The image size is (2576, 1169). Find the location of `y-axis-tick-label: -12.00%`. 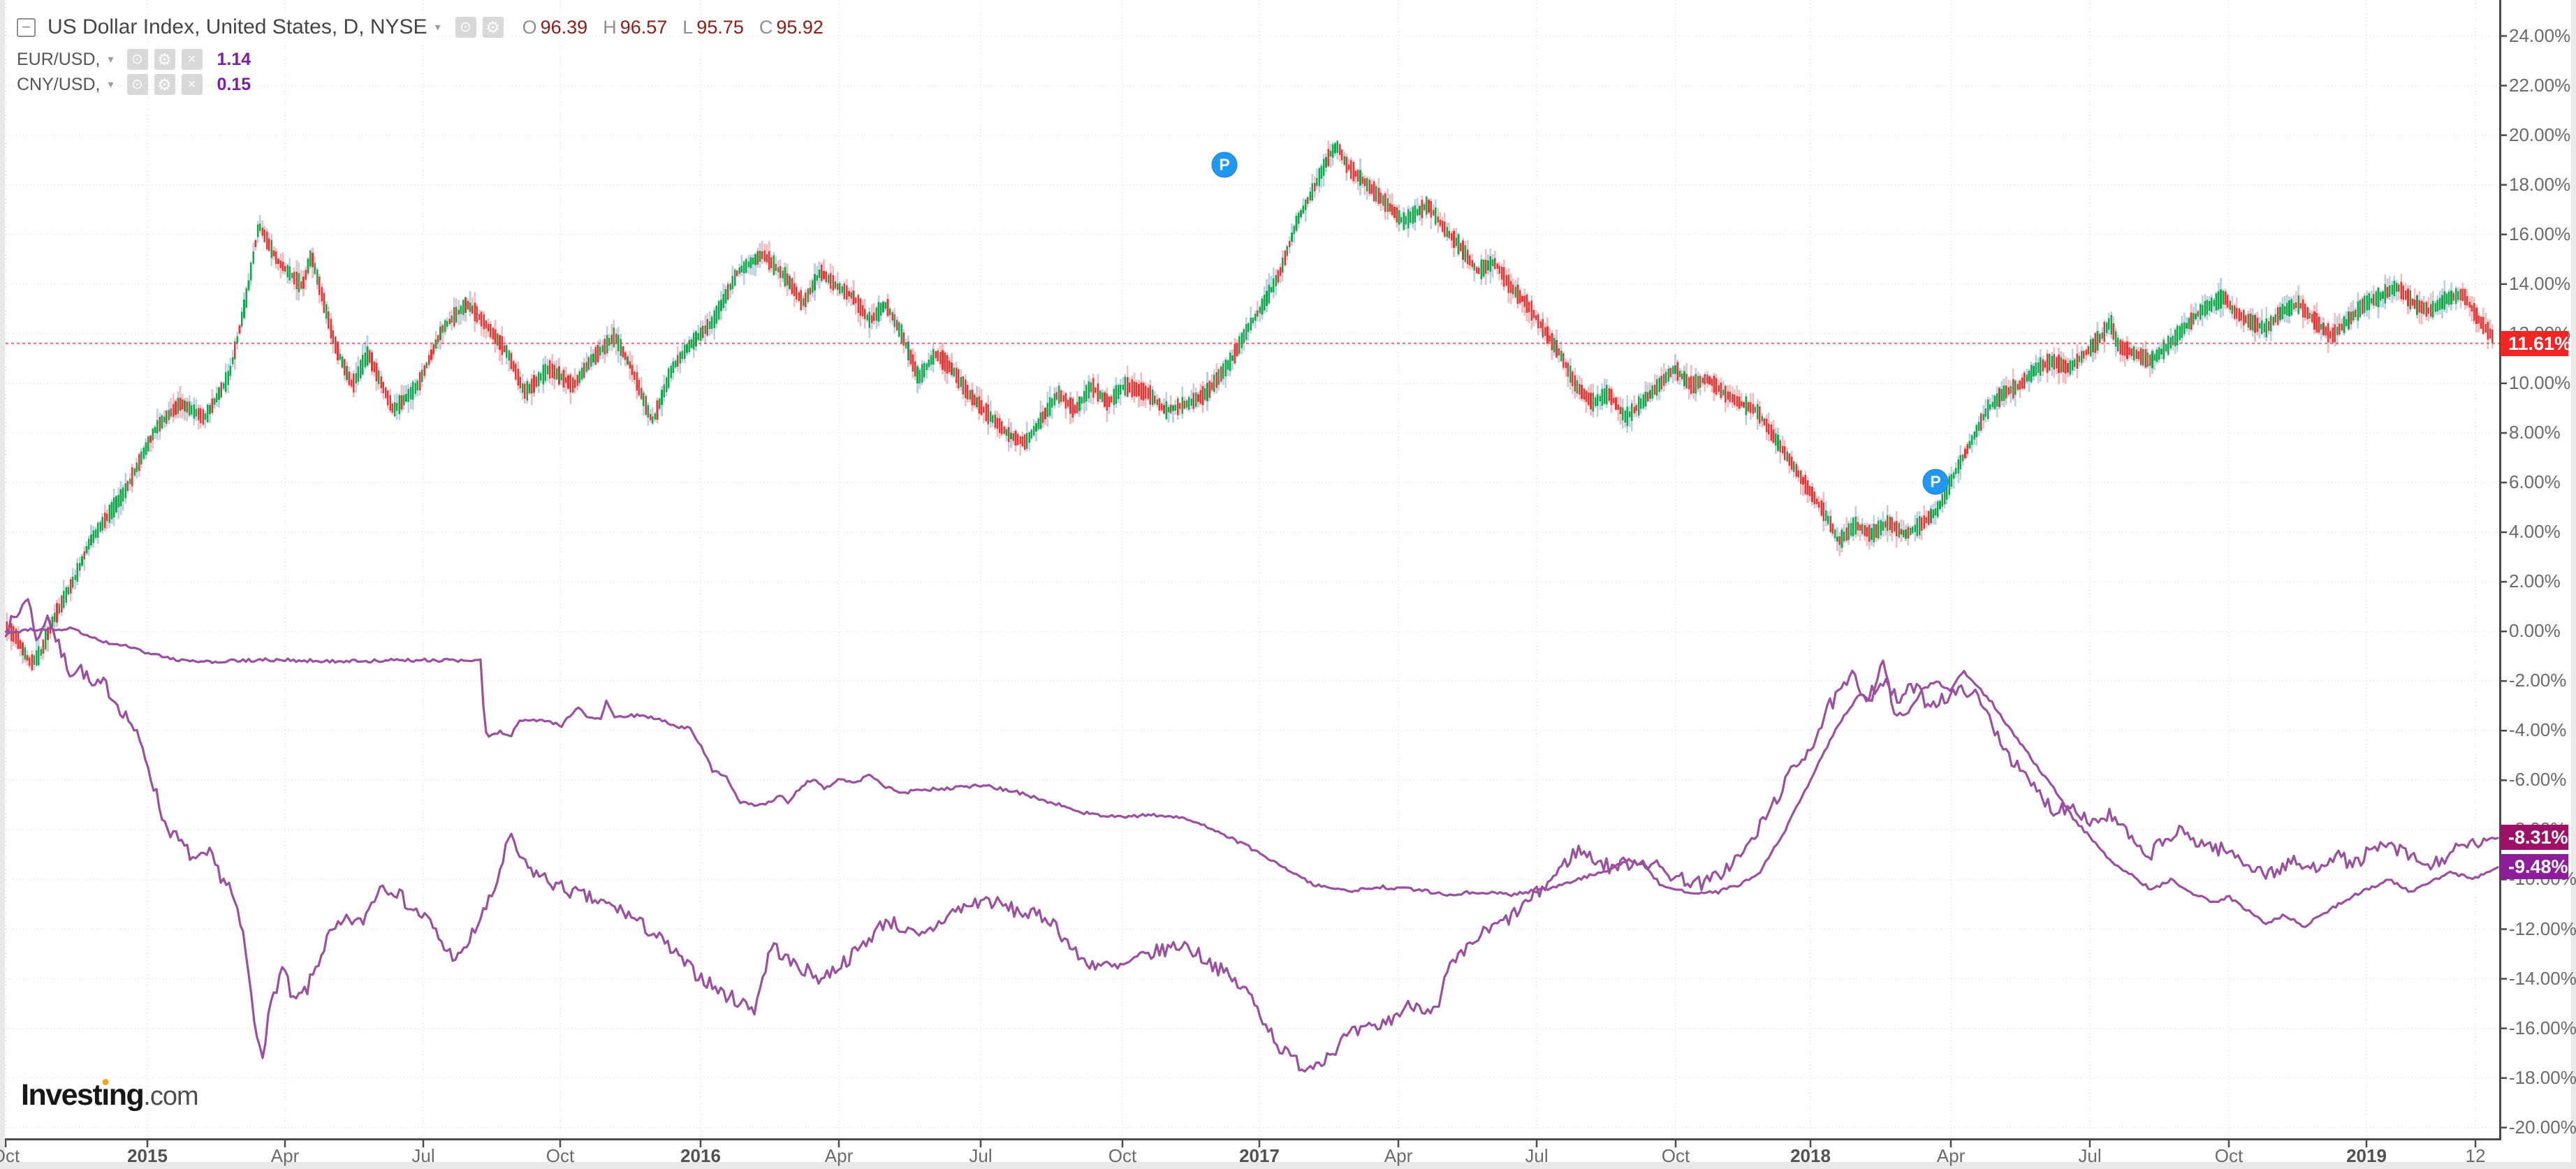

y-axis-tick-label: -12.00% is located at coordinates (2542, 928).